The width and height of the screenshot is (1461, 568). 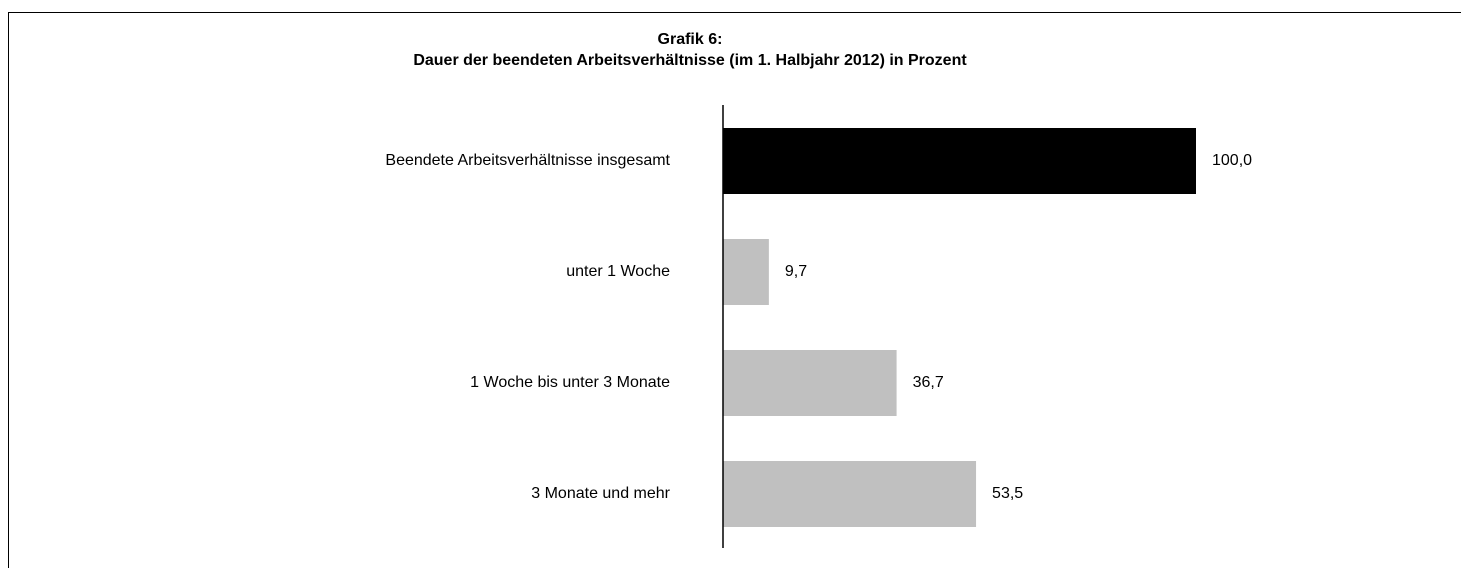 What do you see at coordinates (928, 382) in the screenshot?
I see `value-label: 36,7` at bounding box center [928, 382].